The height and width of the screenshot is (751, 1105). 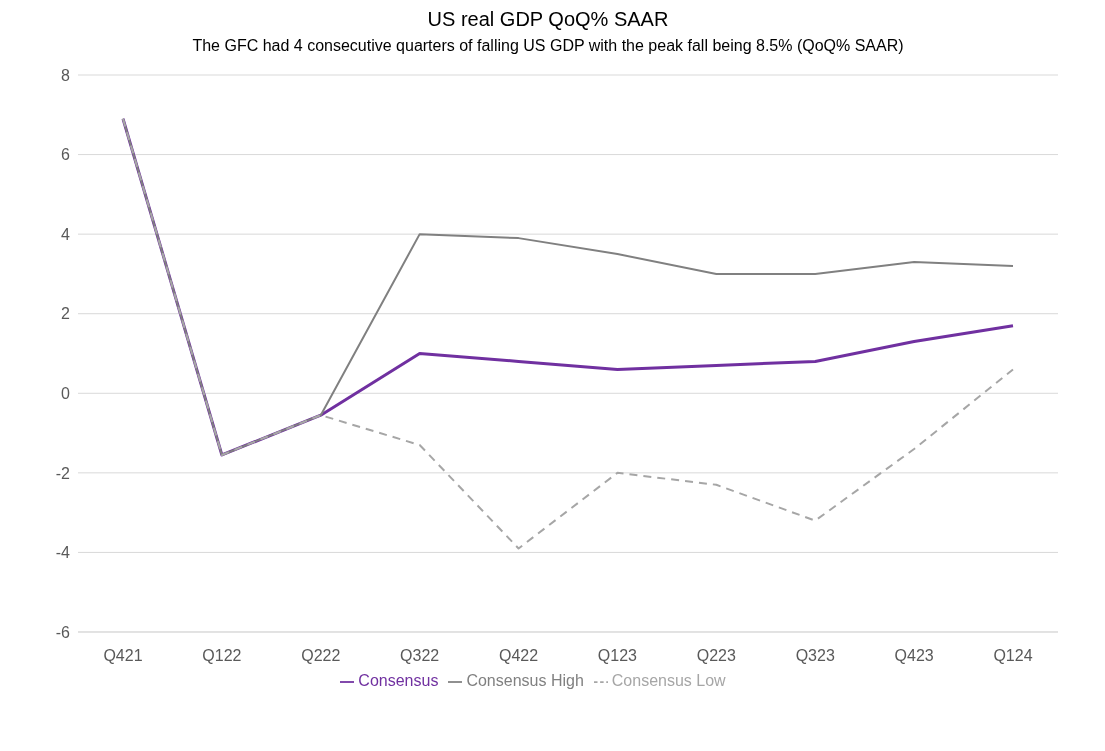 I want to click on y-tick-label: 6, so click(x=66, y=155).